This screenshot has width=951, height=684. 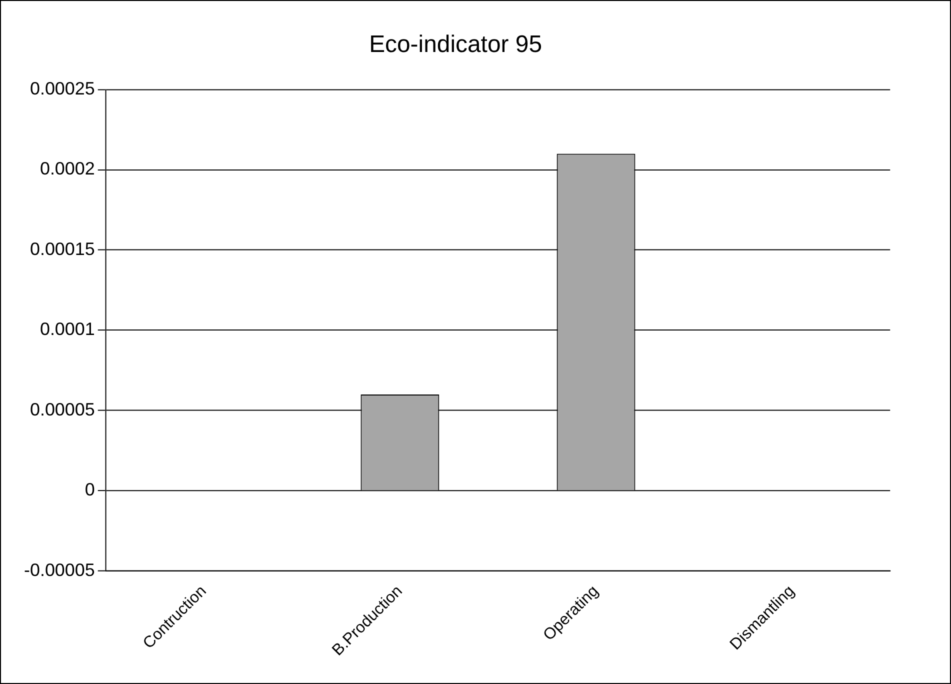 What do you see at coordinates (455, 44) in the screenshot?
I see `chart-title: Eco-indicator 95` at bounding box center [455, 44].